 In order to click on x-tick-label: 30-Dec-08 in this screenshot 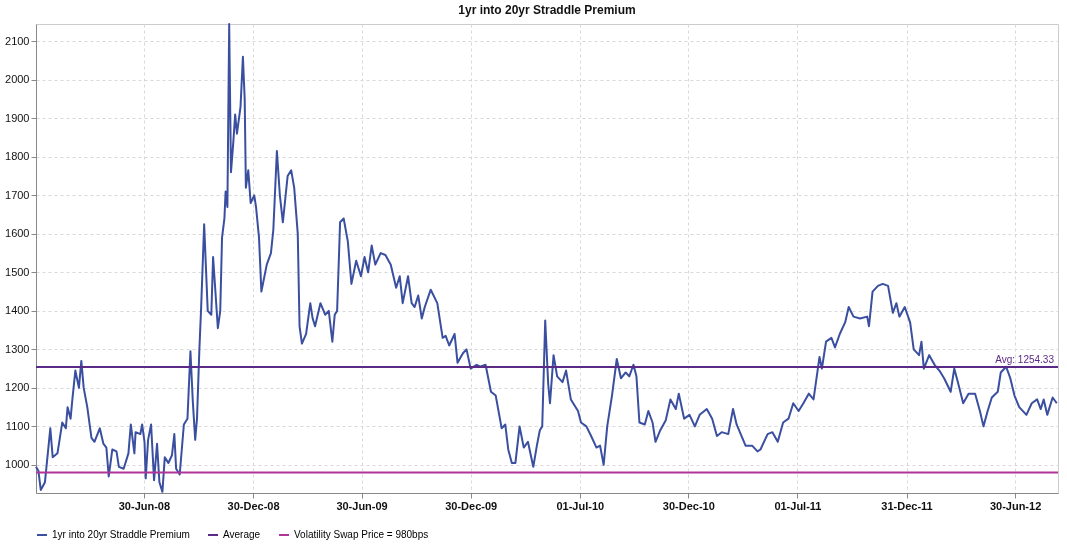, I will do `click(253, 505)`.